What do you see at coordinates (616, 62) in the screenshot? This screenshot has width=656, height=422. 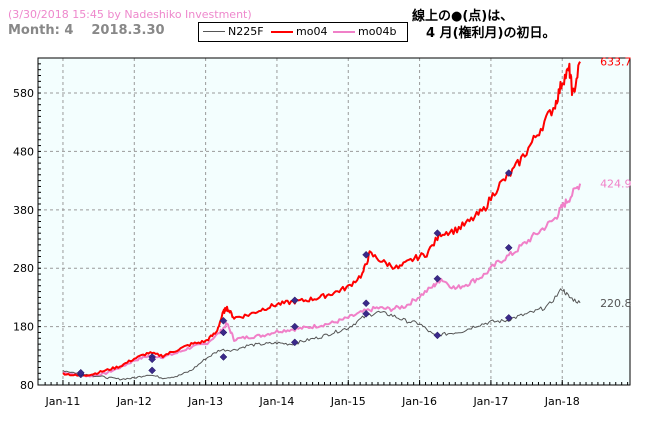 I see `end-value-label-mo04: 633.7` at bounding box center [616, 62].